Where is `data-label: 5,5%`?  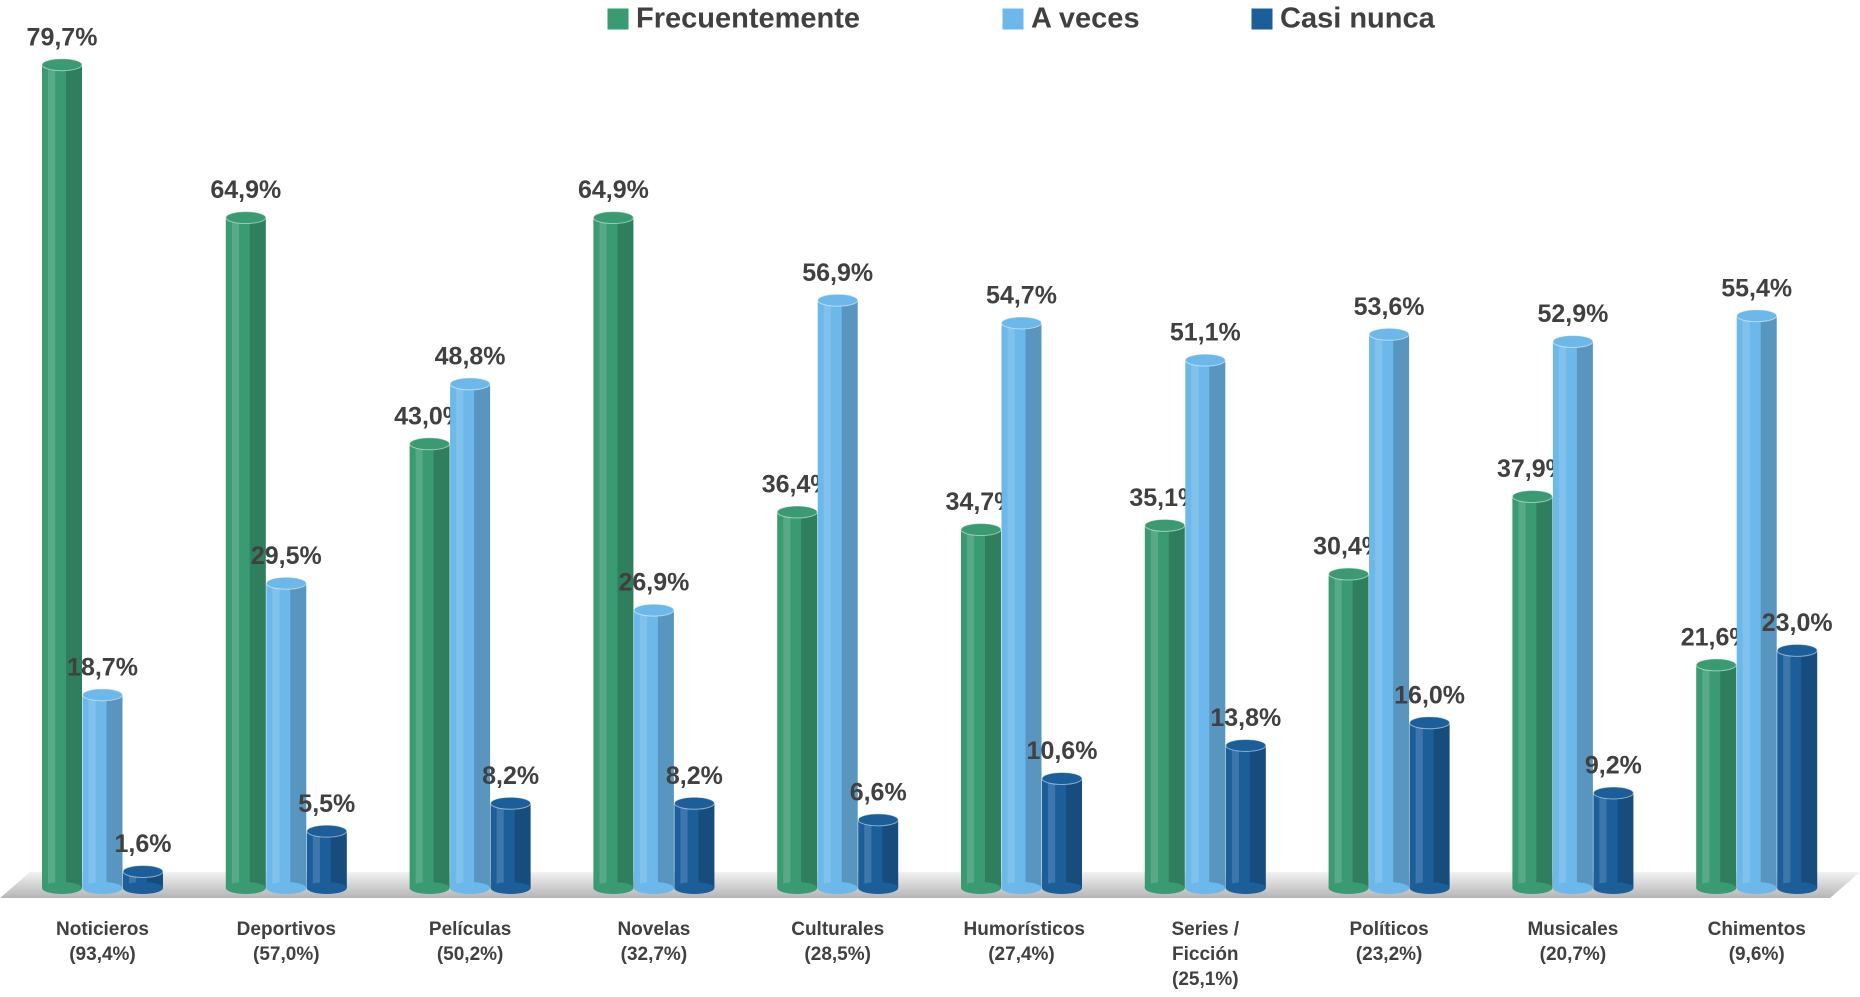
data-label: 5,5% is located at coordinates (326, 804).